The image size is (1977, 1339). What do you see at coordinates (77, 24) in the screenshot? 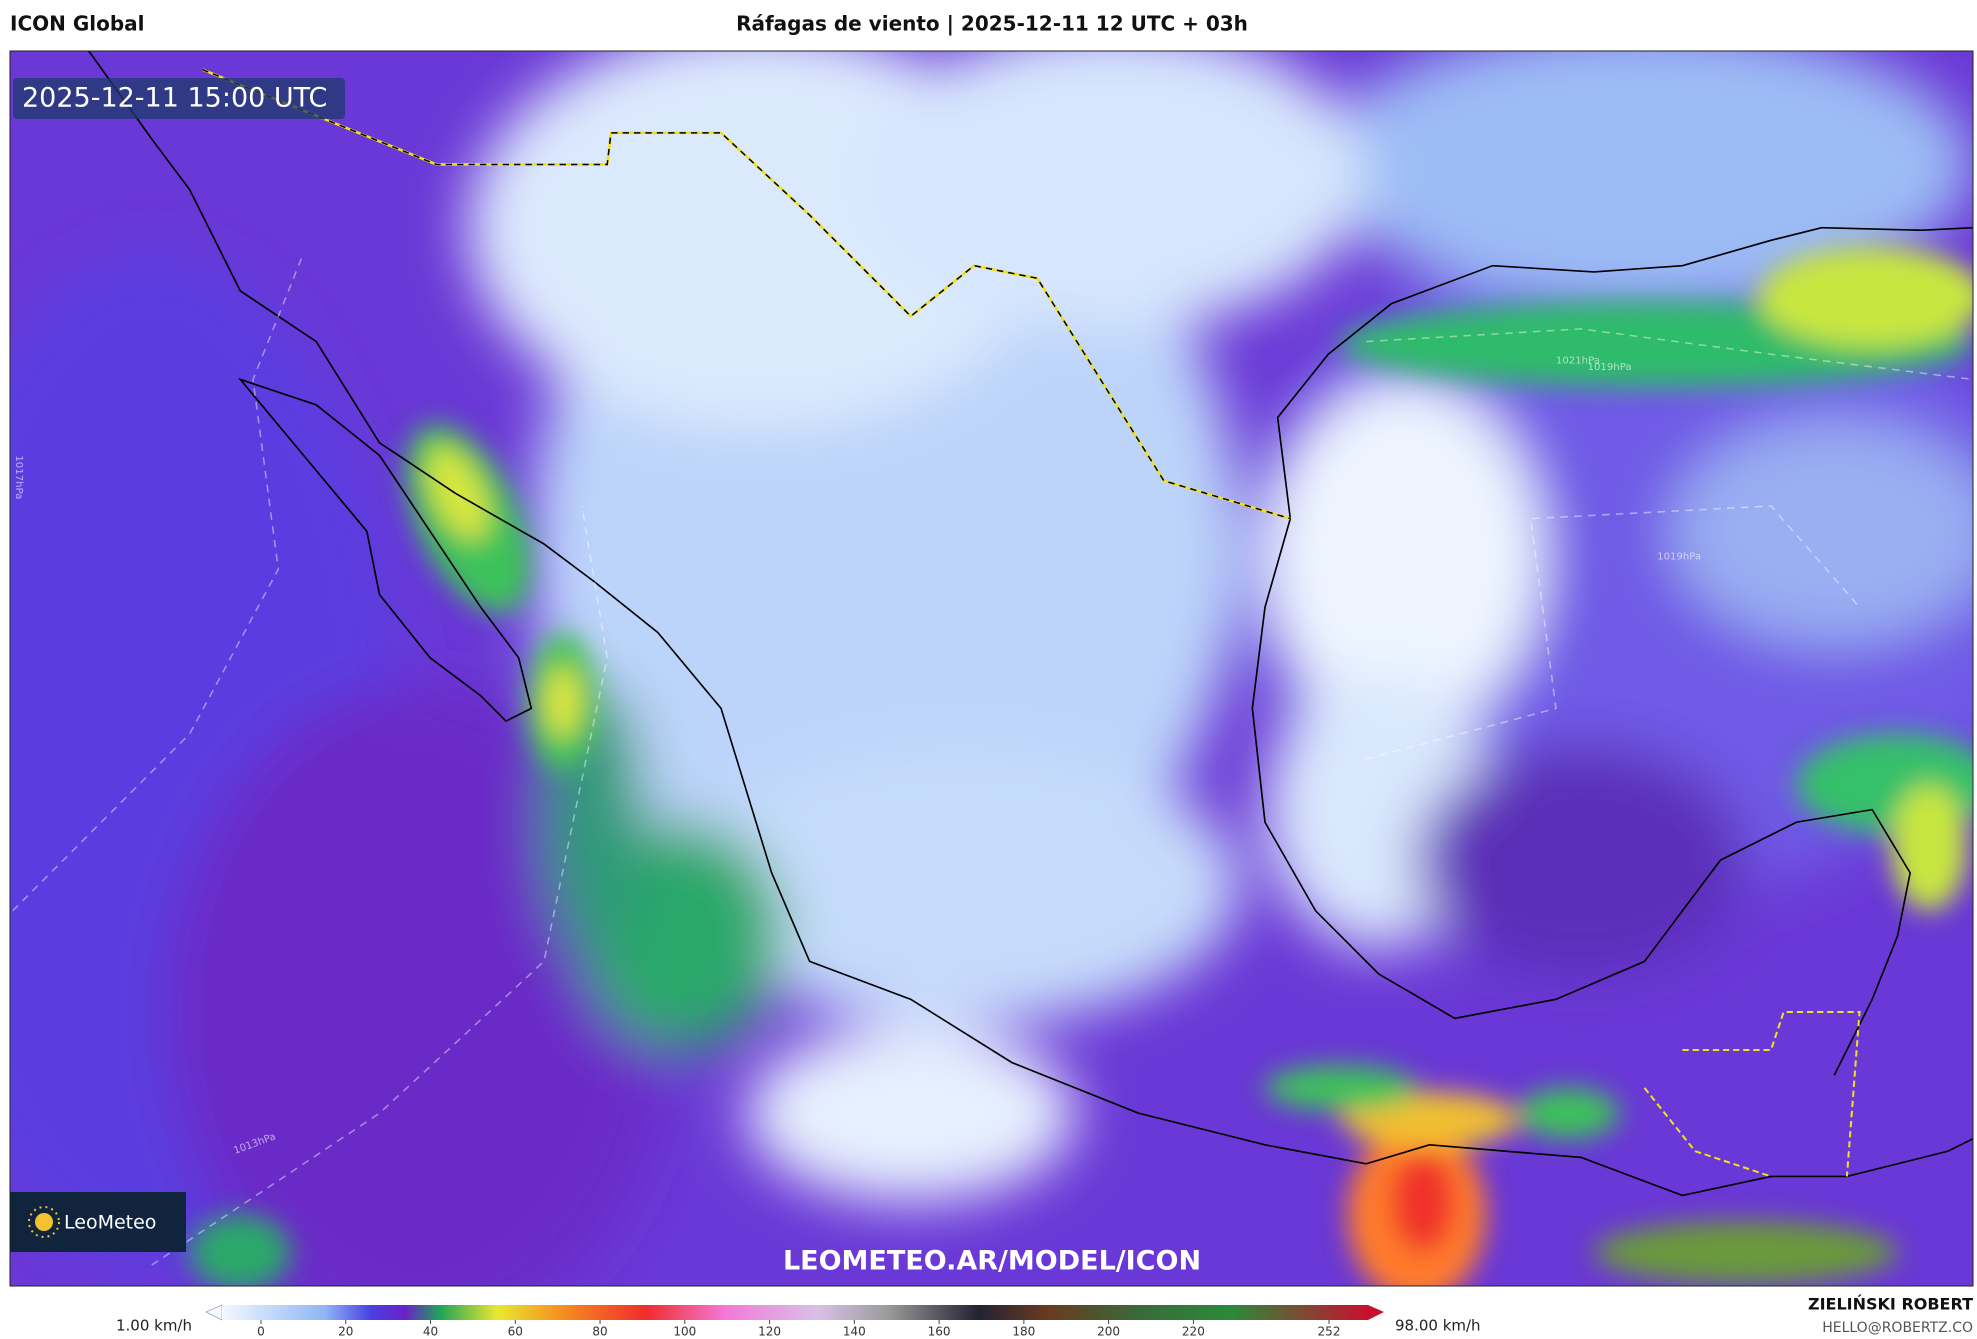
I see `model-name: ICON Global` at bounding box center [77, 24].